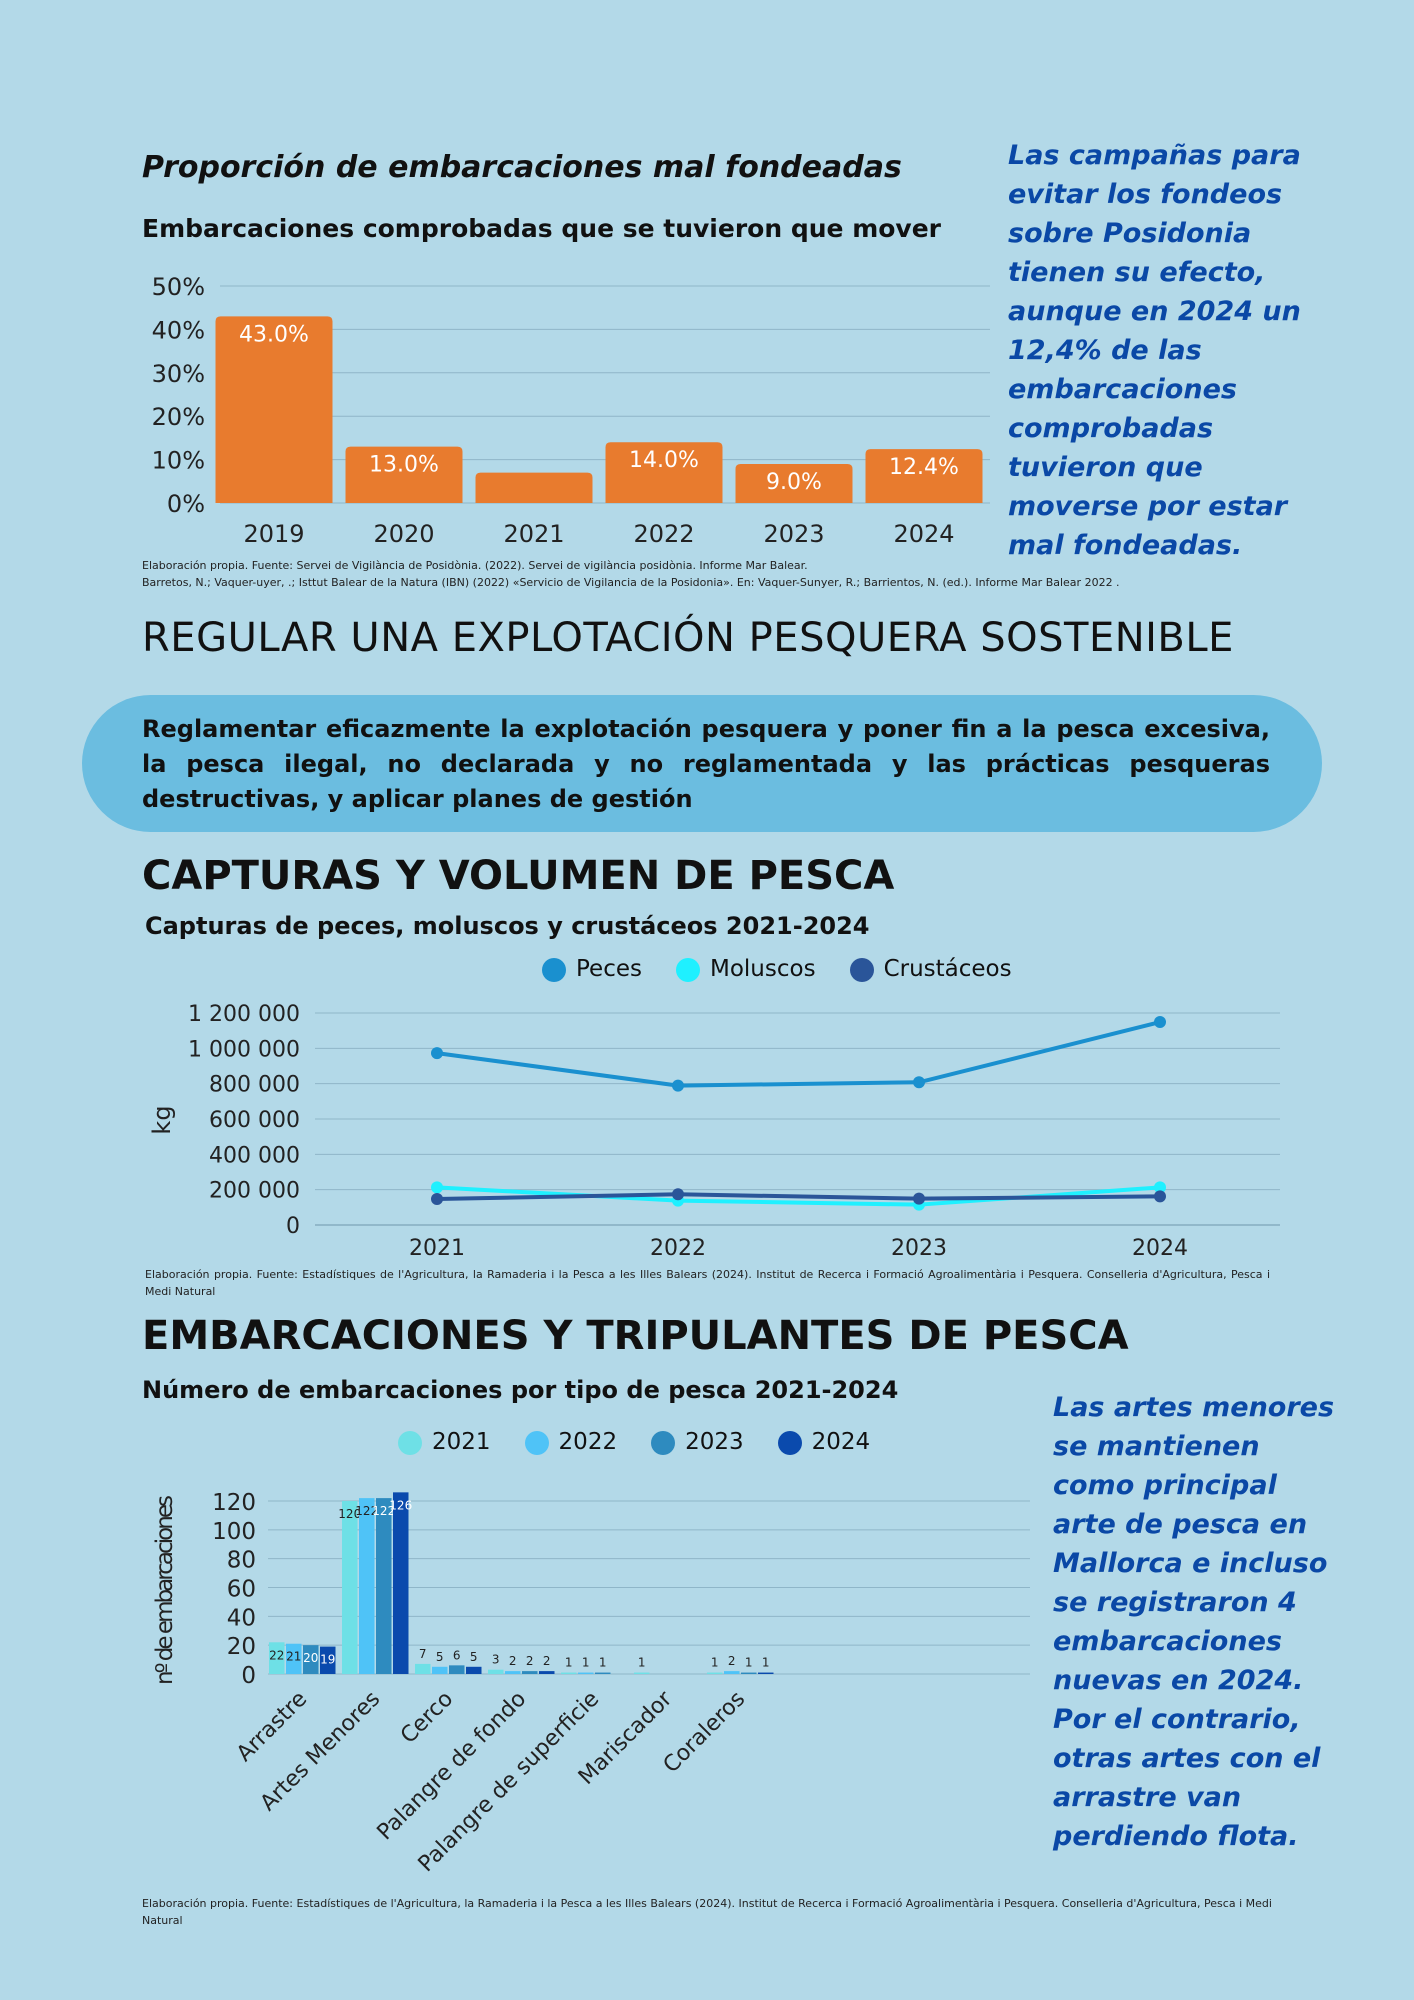 The width and height of the screenshot is (1414, 2000). What do you see at coordinates (178, 287) in the screenshot?
I see `y-tick-label: 50%` at bounding box center [178, 287].